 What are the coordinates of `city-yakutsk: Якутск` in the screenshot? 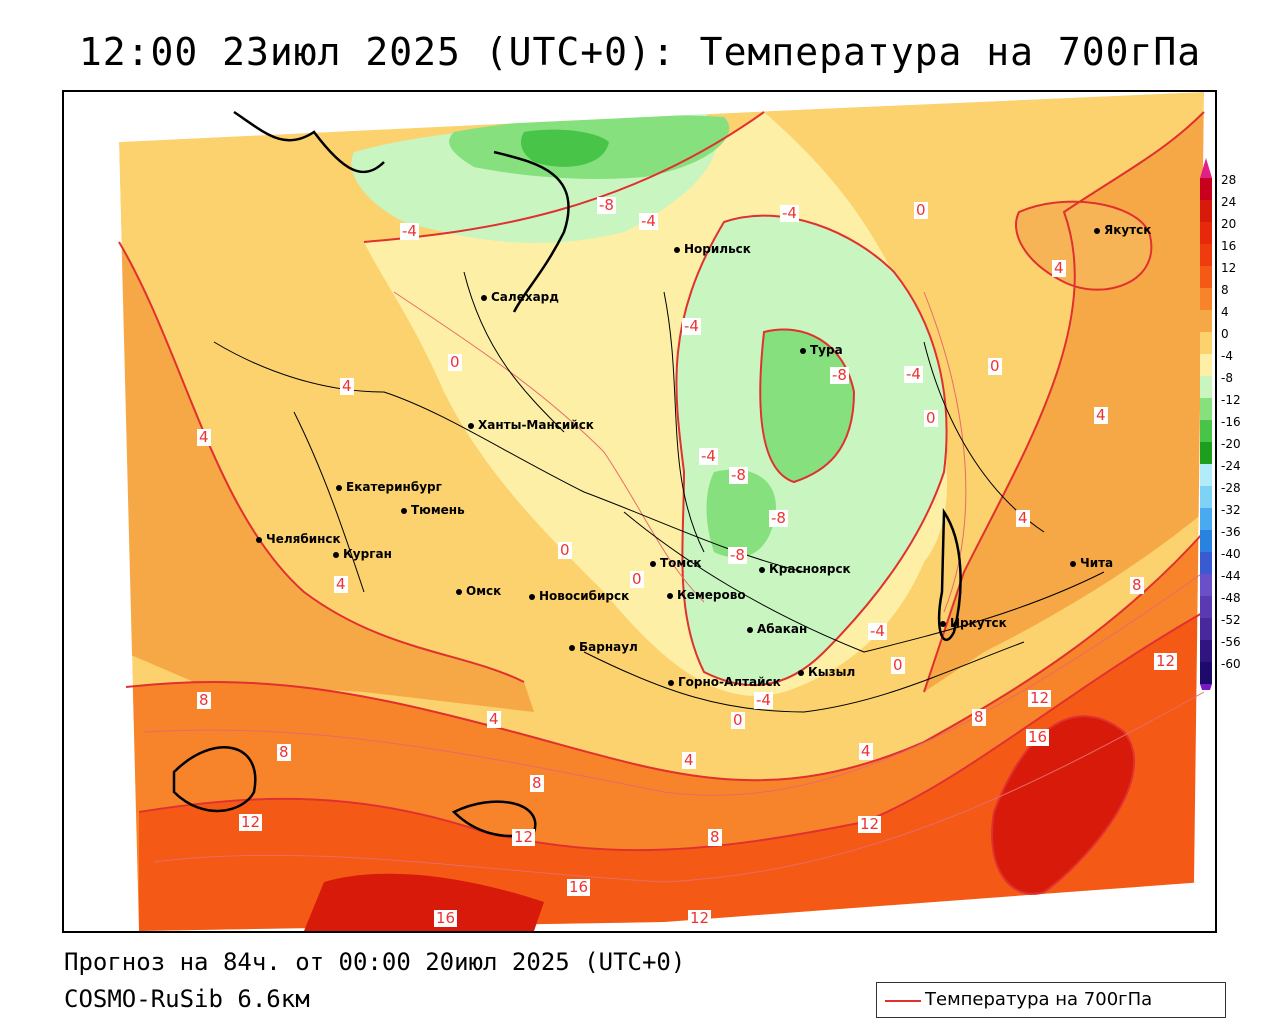 It's located at (1122, 230).